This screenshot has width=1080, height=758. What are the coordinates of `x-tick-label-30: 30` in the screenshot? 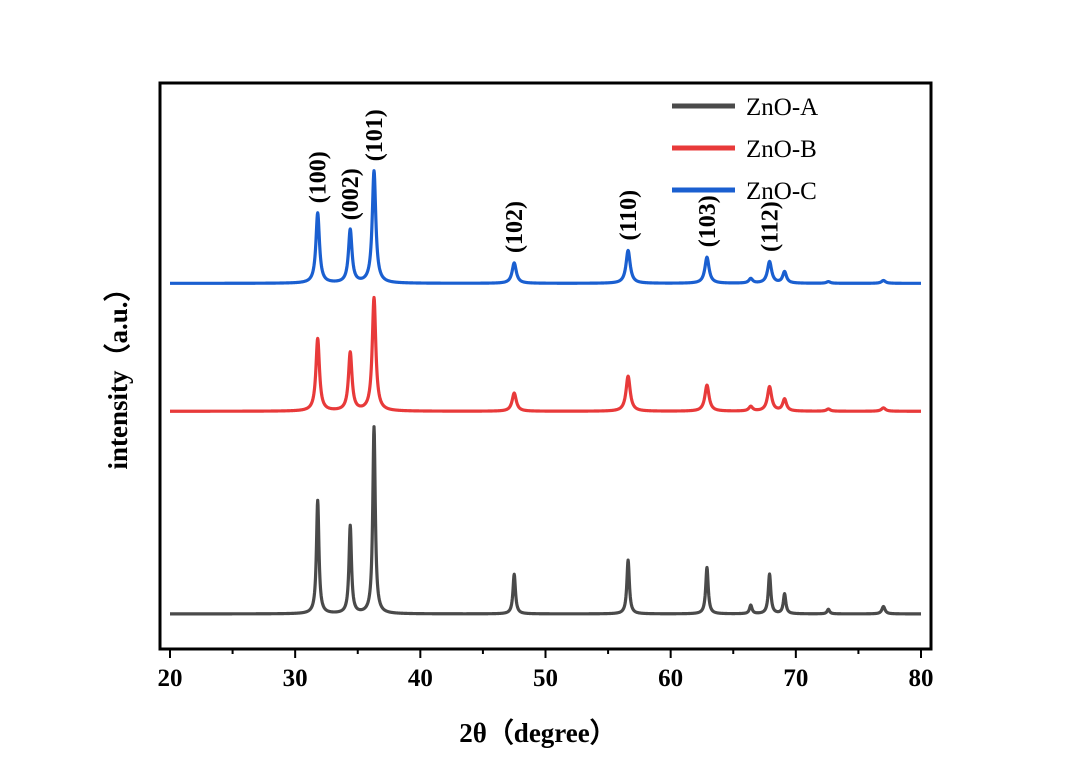 It's located at (295, 678).